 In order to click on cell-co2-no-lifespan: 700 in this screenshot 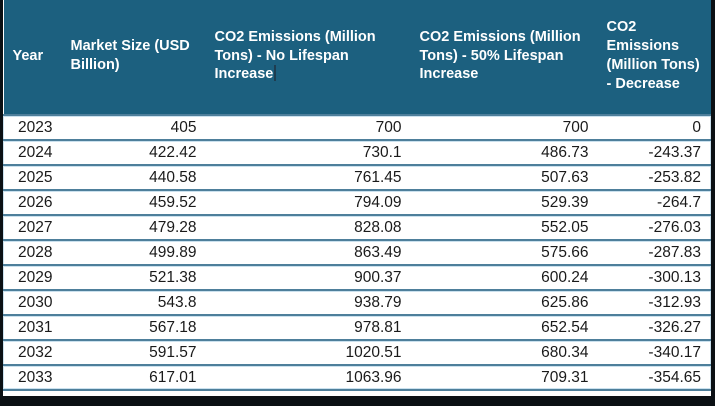, I will do `click(308, 127)`.